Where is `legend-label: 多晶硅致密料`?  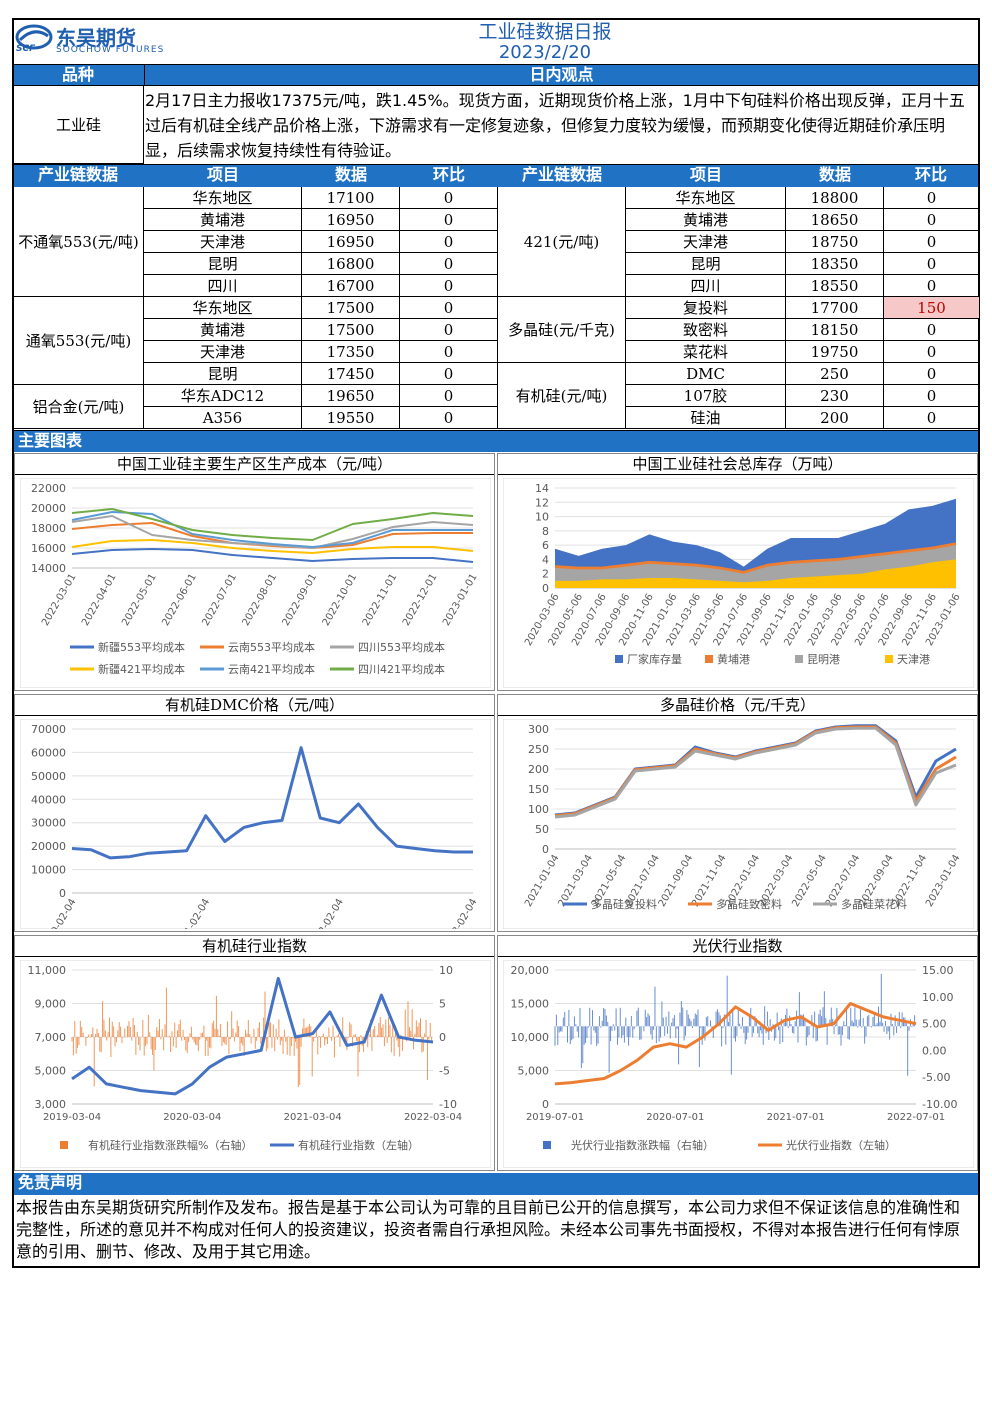
legend-label: 多晶硅致密料 is located at coordinates (749, 904).